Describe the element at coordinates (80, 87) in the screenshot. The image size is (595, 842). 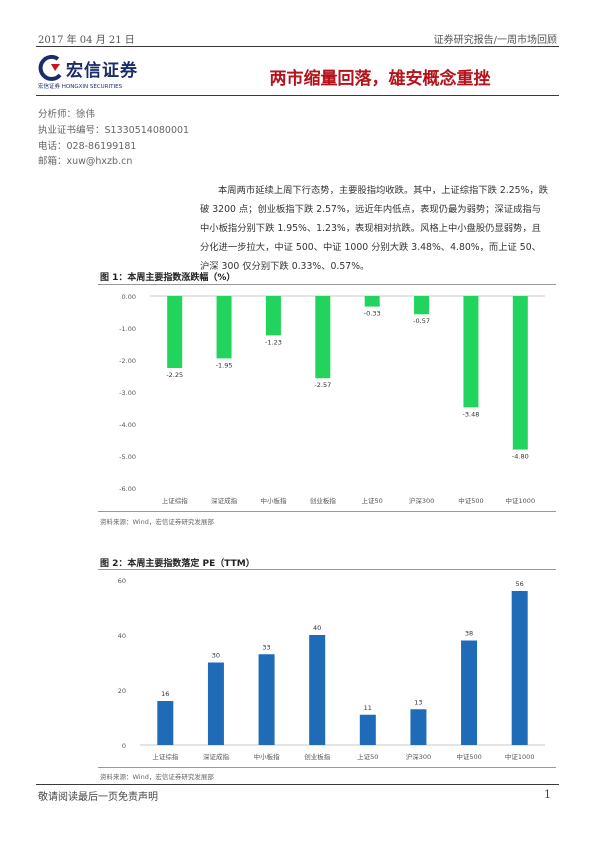
I see `logo-name-en: 宏信证券 HONGXIN SECURITIES` at that location.